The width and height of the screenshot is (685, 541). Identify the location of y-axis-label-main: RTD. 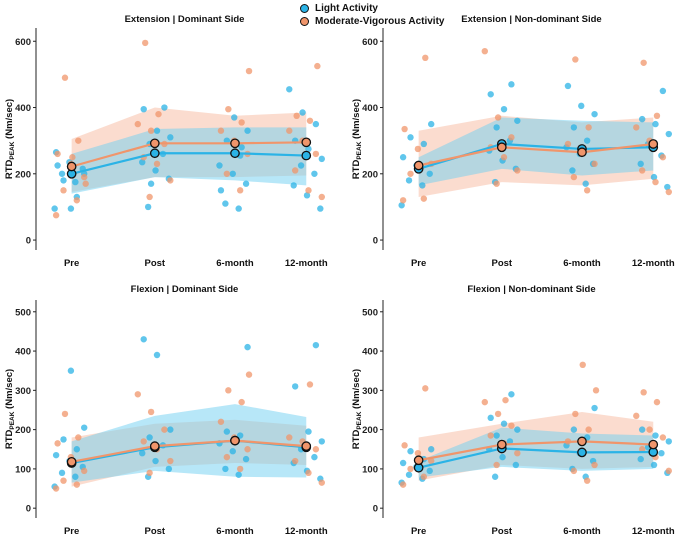
(356, 170).